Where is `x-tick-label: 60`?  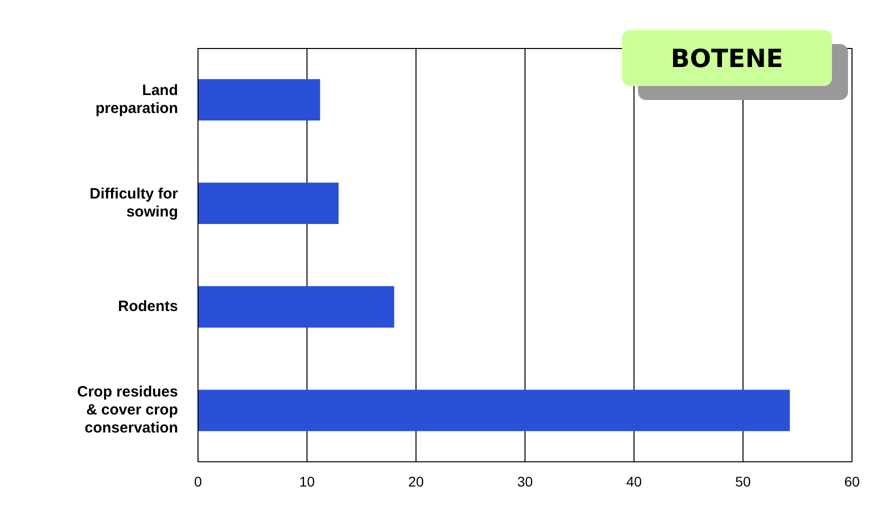
x-tick-label: 60 is located at coordinates (852, 481).